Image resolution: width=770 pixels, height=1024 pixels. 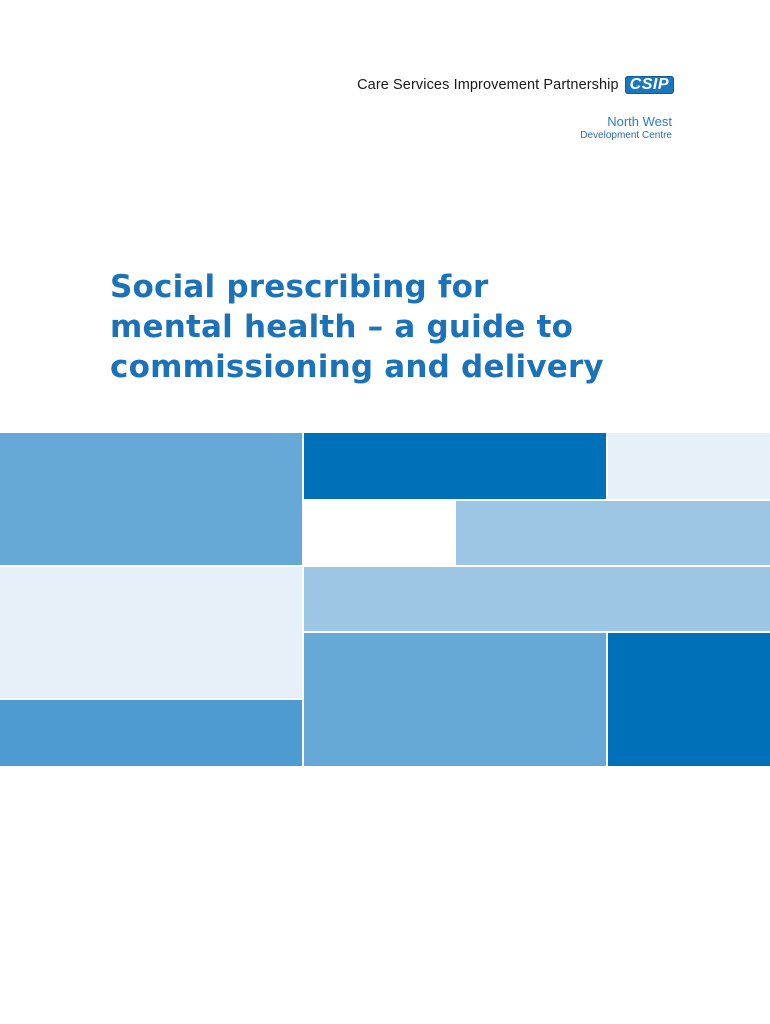 I want to click on title-line-3: commissioning and delivery, so click(x=357, y=367).